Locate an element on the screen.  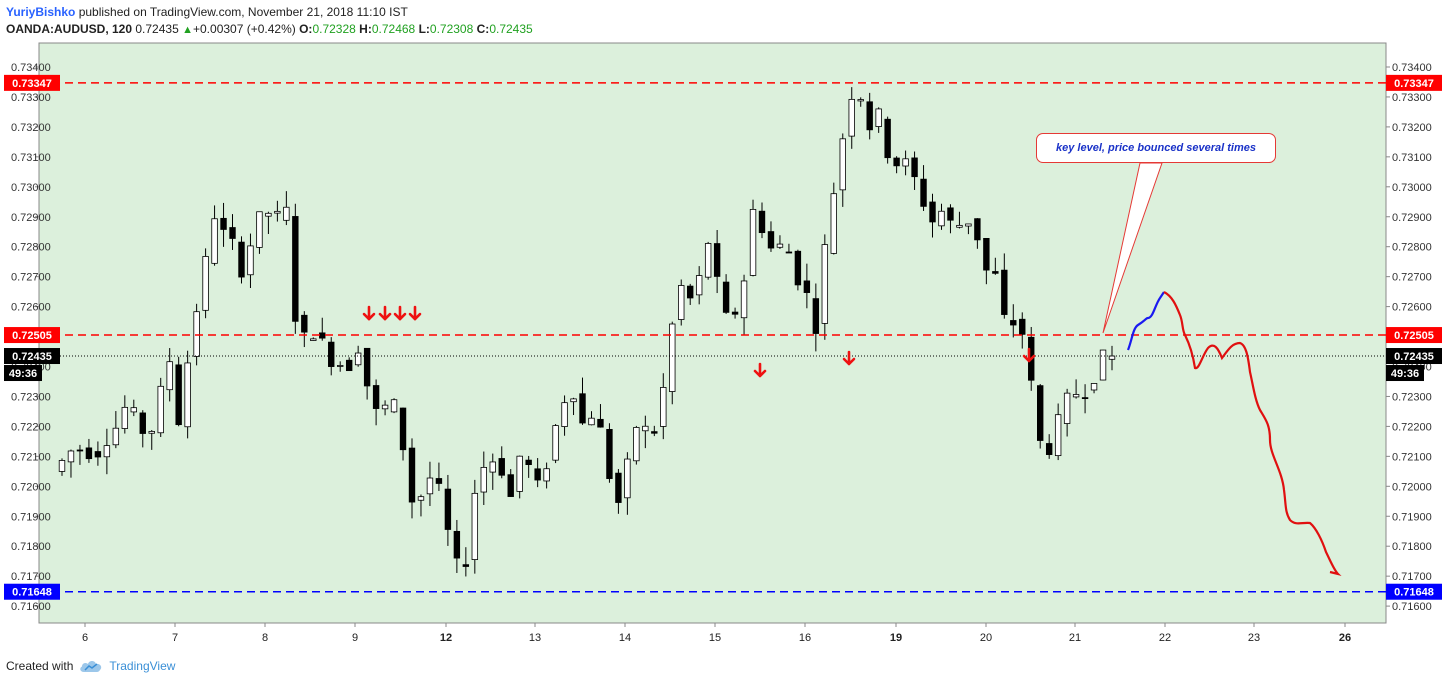
close-value: 0.72435 is located at coordinates (511, 29).